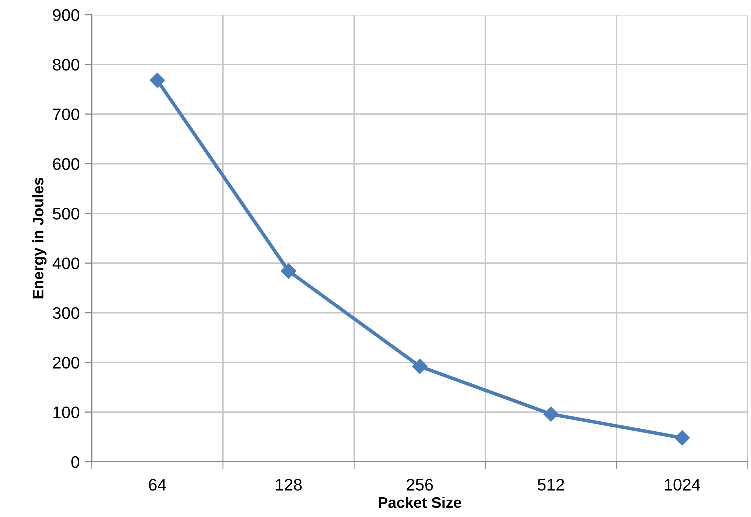 The image size is (751, 517). I want to click on y-tick-label: 700, so click(66, 114).